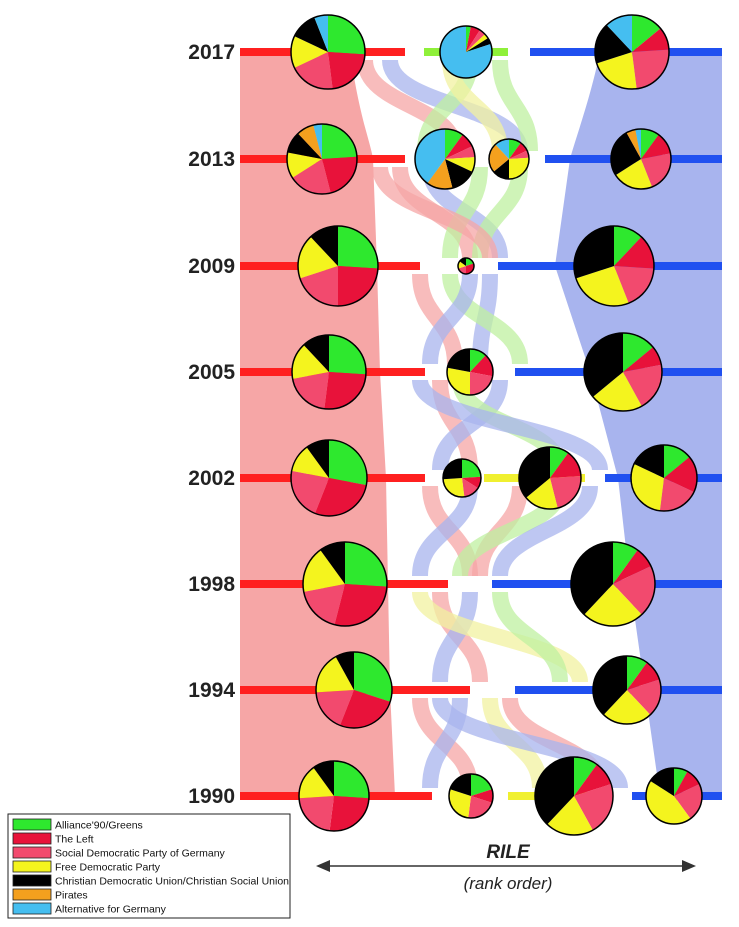 Image resolution: width=739 pixels, height=927 pixels. Describe the element at coordinates (211, 690) in the screenshot. I see `year-label: 1994` at that location.